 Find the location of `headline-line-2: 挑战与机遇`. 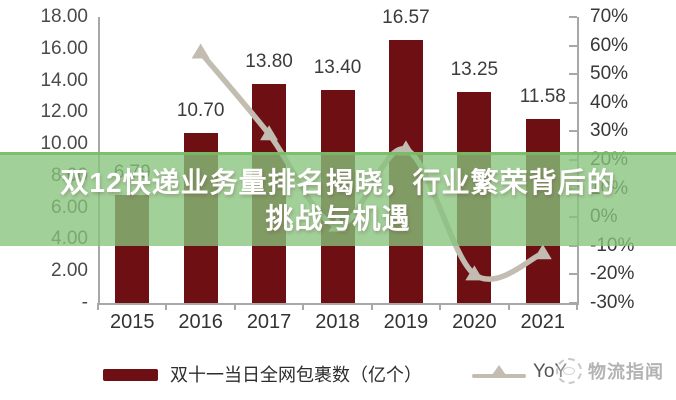

headline-line-2: 挑战与机遇 is located at coordinates (338, 218).